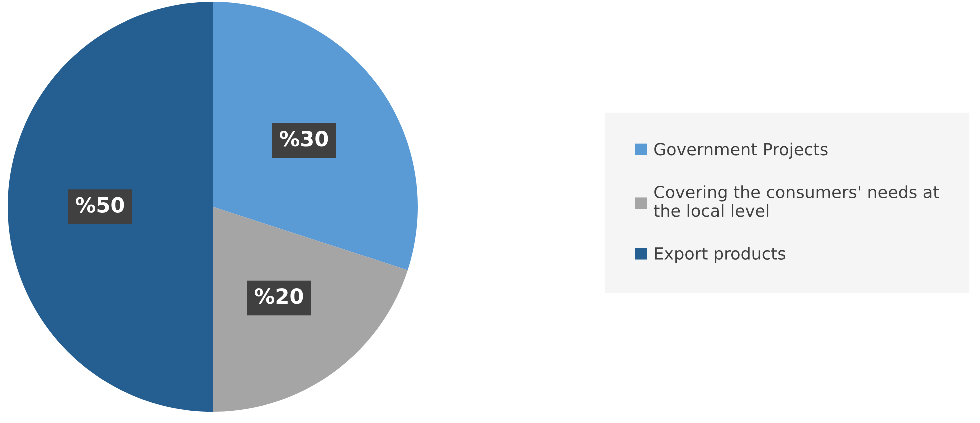 This screenshot has height=423, width=980. Describe the element at coordinates (741, 150) in the screenshot. I see `legend-label: Government Projects` at that location.